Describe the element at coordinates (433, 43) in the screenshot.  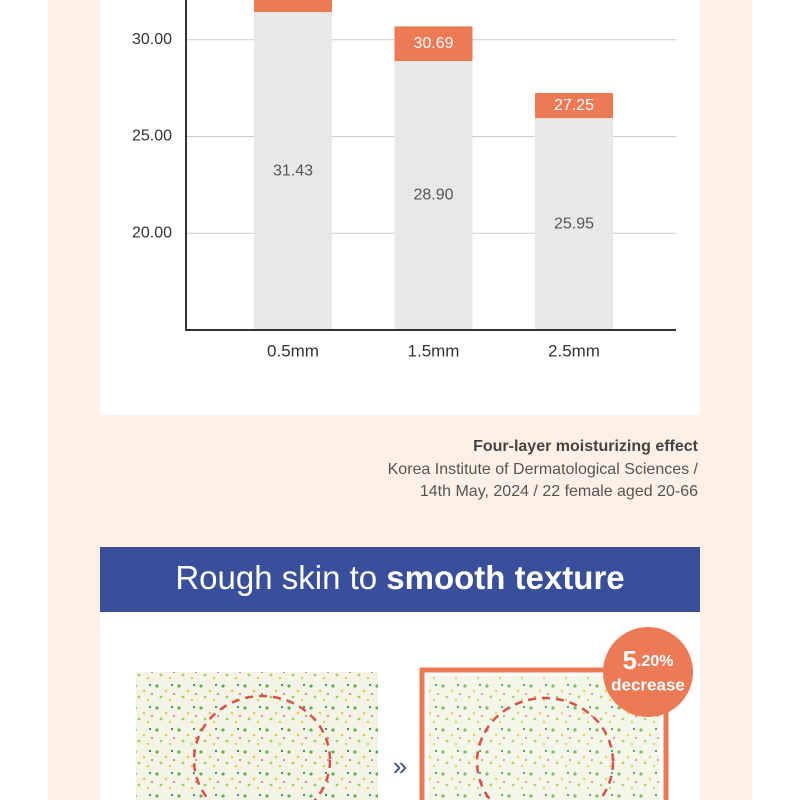
I see `value-label: 30.69` at that location.